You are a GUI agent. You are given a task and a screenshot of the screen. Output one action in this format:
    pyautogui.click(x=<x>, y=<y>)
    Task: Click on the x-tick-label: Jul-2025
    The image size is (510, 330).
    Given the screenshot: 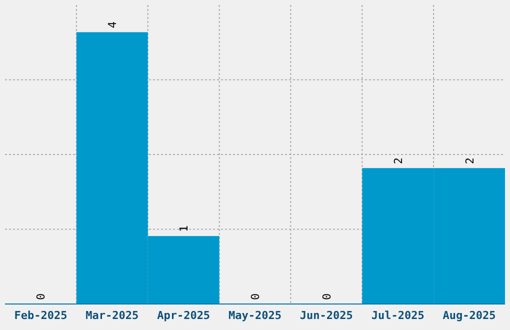 What is the action you would take?
    pyautogui.click(x=397, y=315)
    